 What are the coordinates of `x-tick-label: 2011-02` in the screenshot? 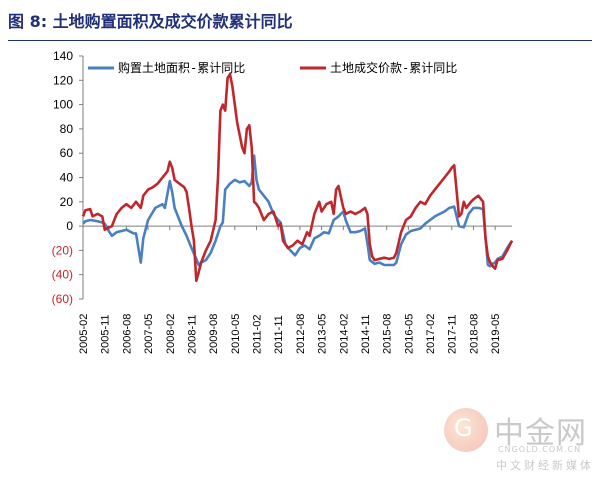 It's located at (258, 334).